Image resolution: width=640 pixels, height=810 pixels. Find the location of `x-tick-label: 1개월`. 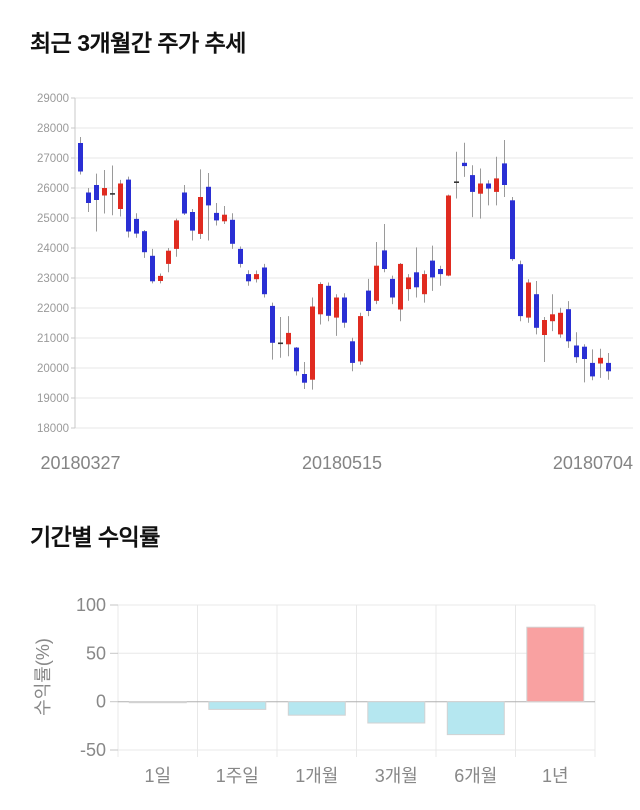

x-tick-label: 1개월 is located at coordinates (316, 776).